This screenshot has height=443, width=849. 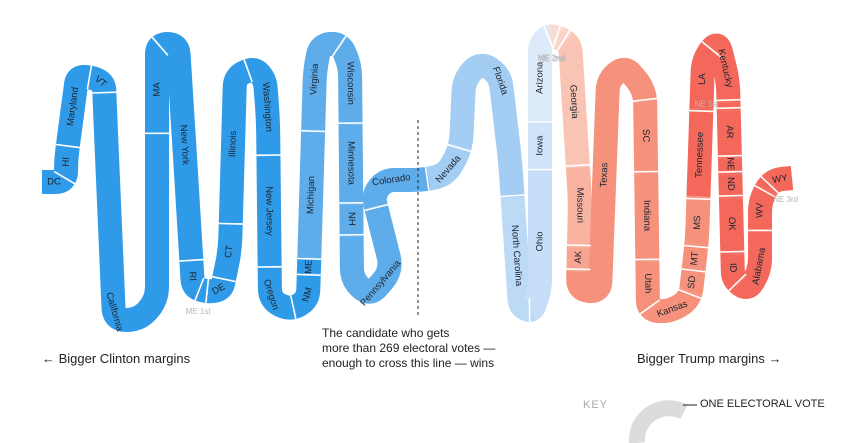 What do you see at coordinates (737, 282) in the screenshot?
I see `separator-alabama` at bounding box center [737, 282].